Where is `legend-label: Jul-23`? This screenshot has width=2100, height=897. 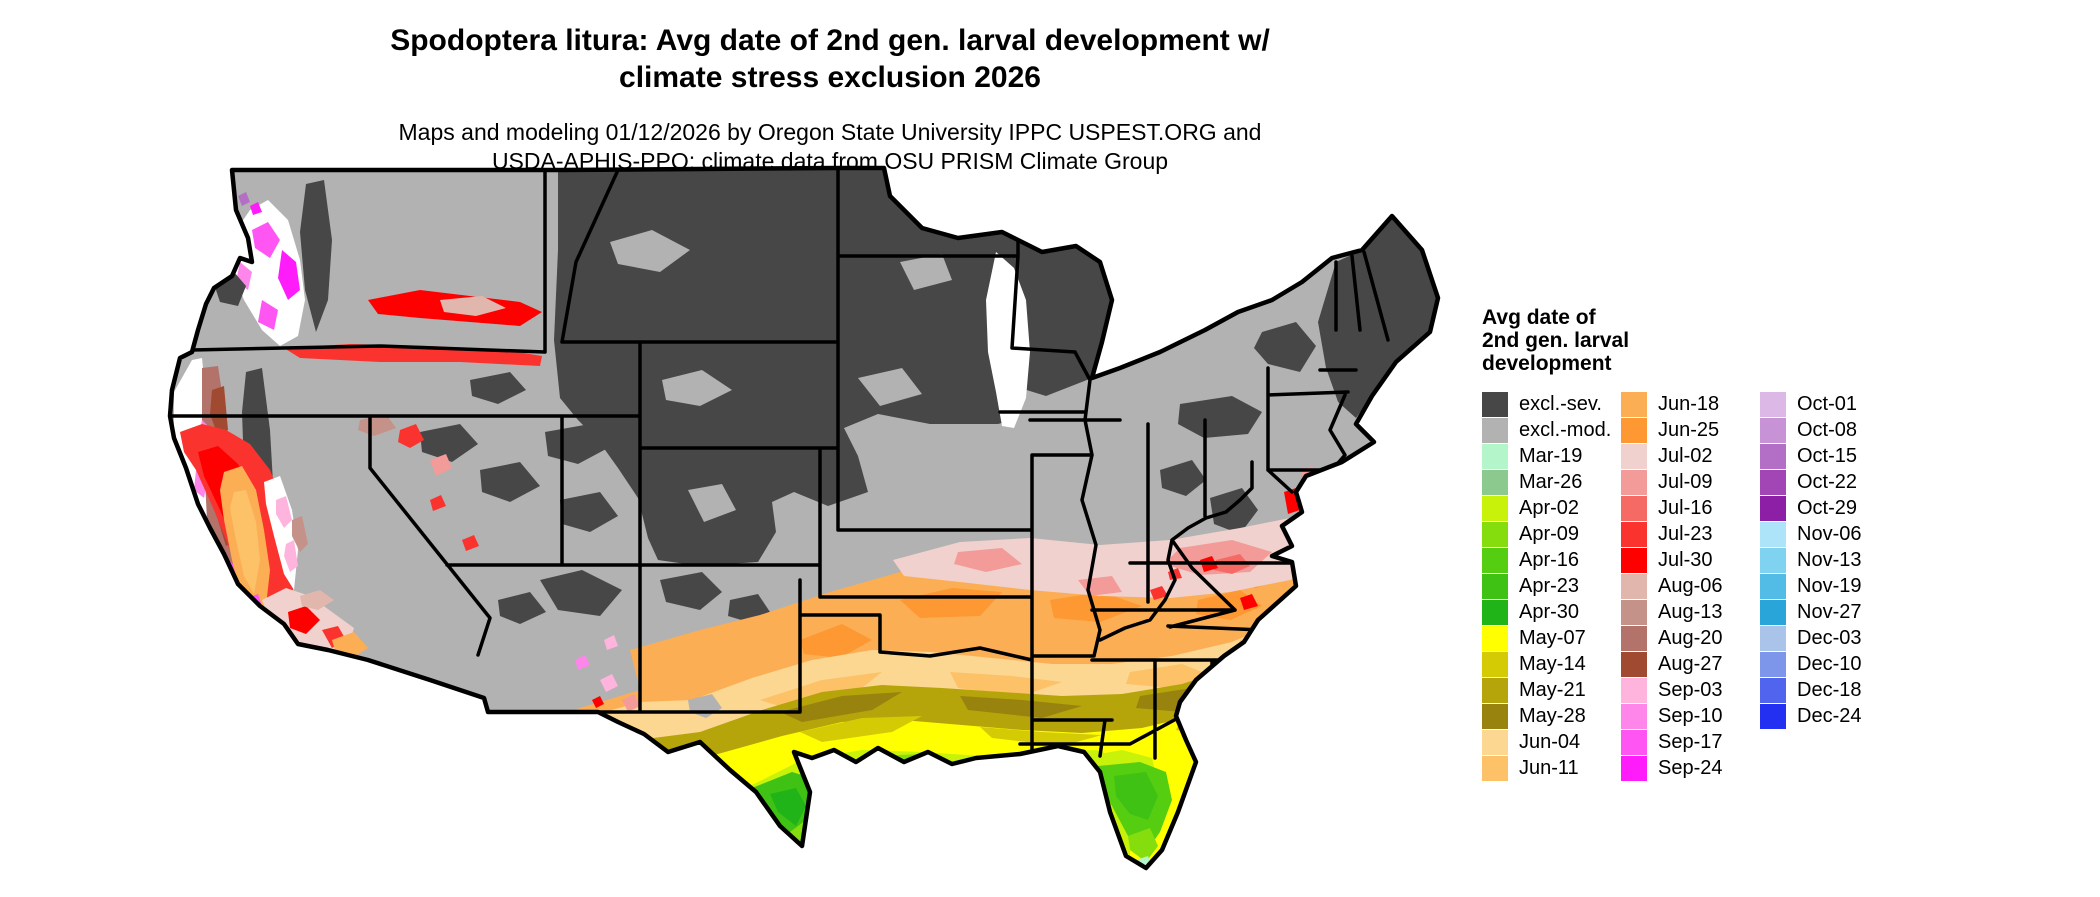
legend-label: Jul-23 is located at coordinates (1685, 533).